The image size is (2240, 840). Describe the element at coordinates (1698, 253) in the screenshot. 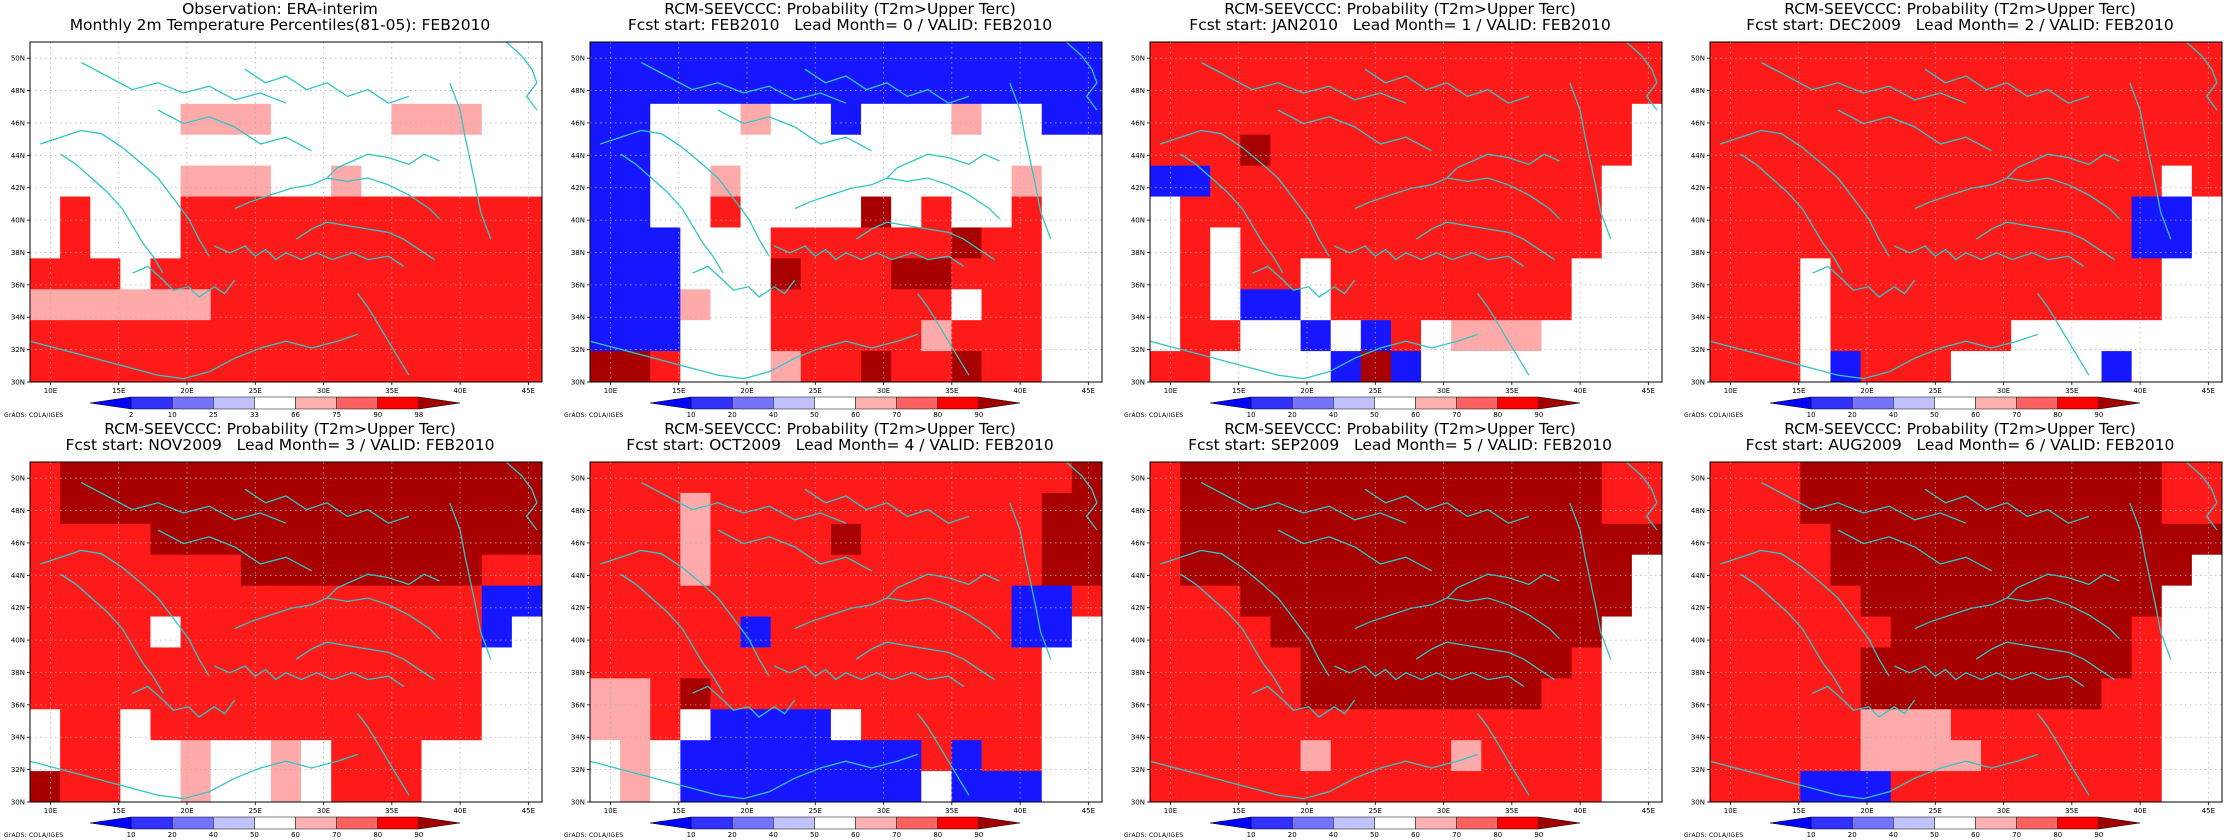

I see `lat-tick-label: 38N` at that location.